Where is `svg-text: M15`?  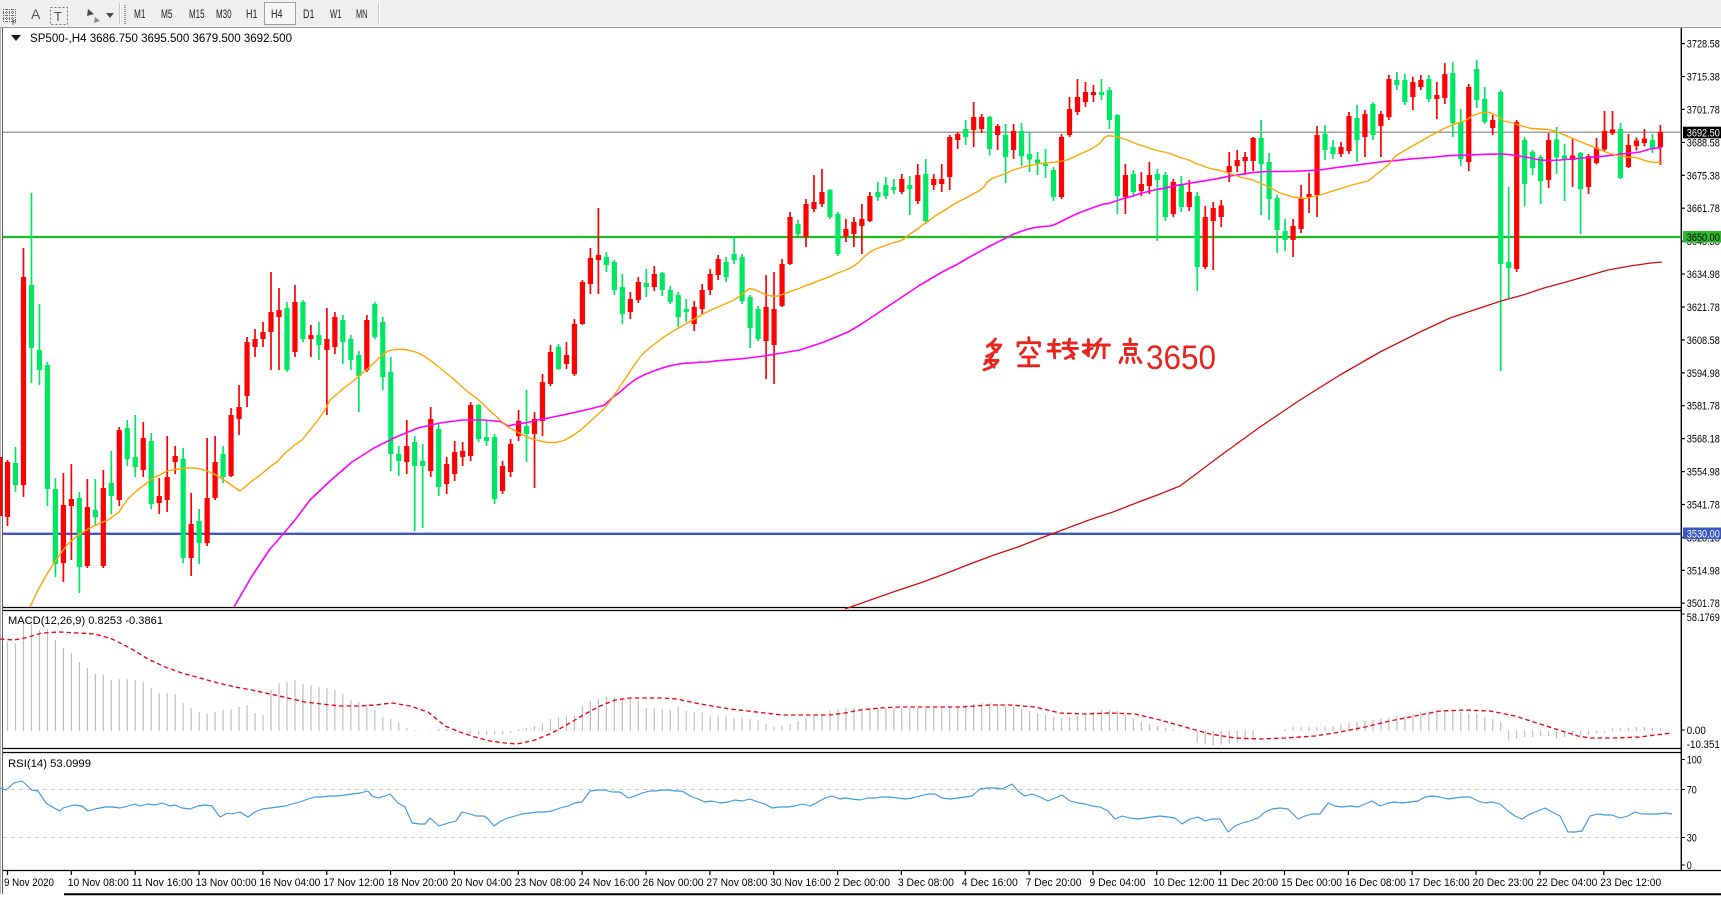
svg-text: M15 is located at coordinates (197, 14).